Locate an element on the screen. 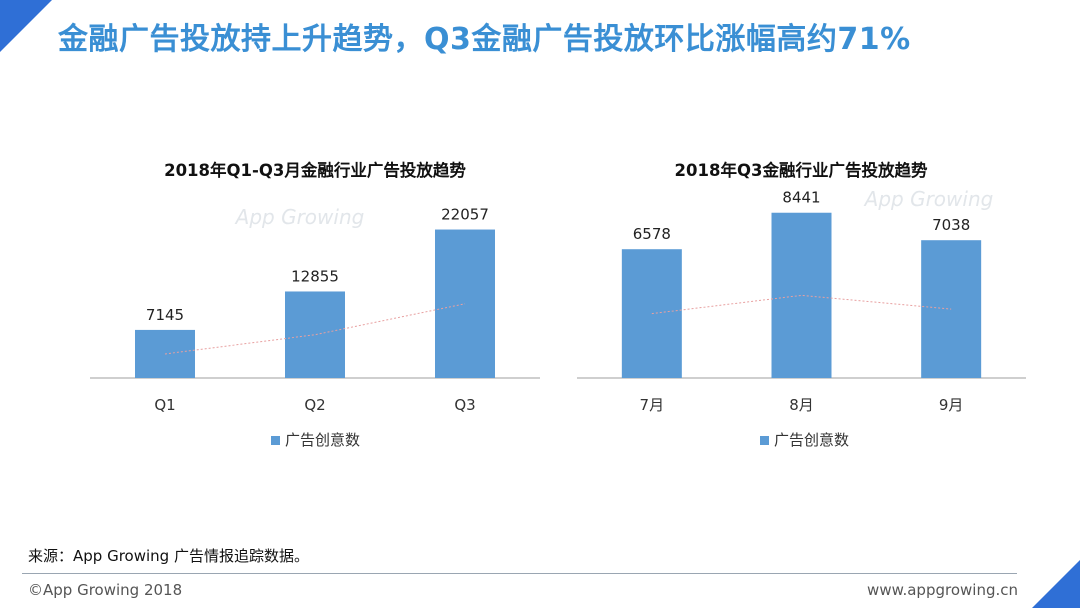  data-label: 7145 is located at coordinates (165, 315).